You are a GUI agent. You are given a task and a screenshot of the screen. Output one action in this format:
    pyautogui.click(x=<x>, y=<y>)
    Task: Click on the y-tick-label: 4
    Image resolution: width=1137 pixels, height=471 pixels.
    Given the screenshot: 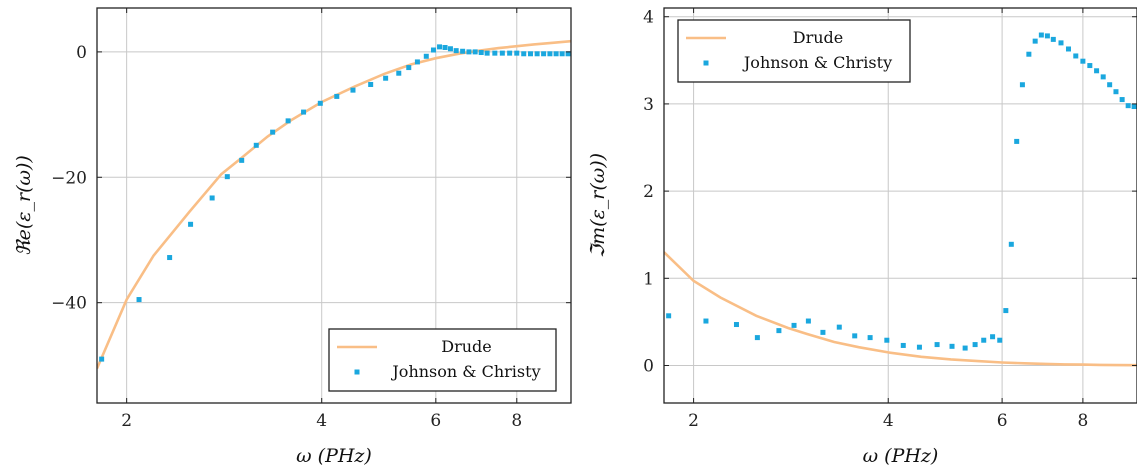 What is the action you would take?
    pyautogui.click(x=648, y=18)
    